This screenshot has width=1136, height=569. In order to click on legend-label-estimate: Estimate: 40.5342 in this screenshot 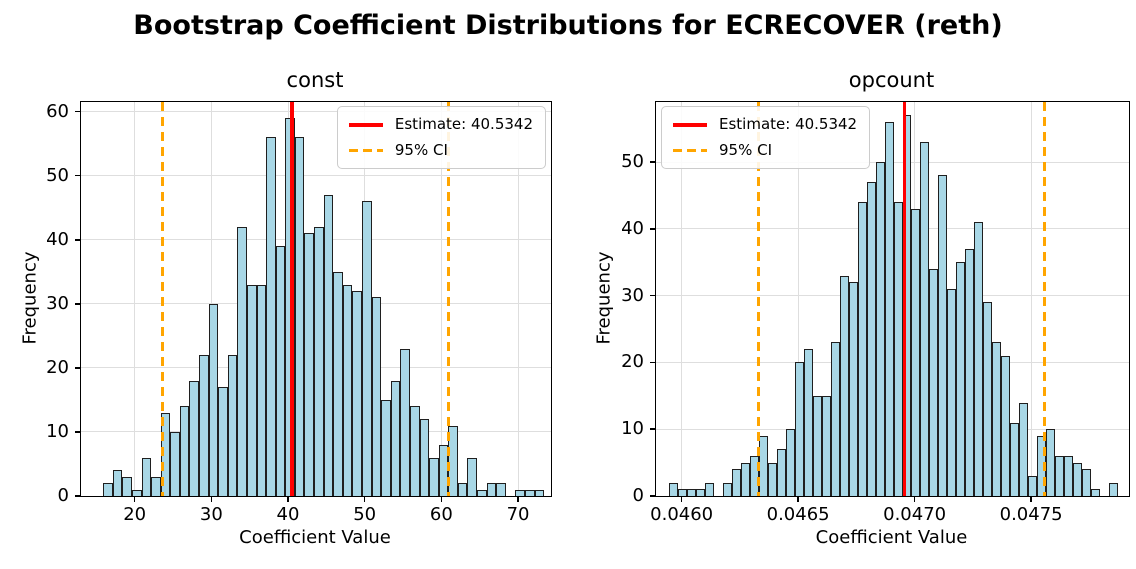, I will do `click(463, 124)`.